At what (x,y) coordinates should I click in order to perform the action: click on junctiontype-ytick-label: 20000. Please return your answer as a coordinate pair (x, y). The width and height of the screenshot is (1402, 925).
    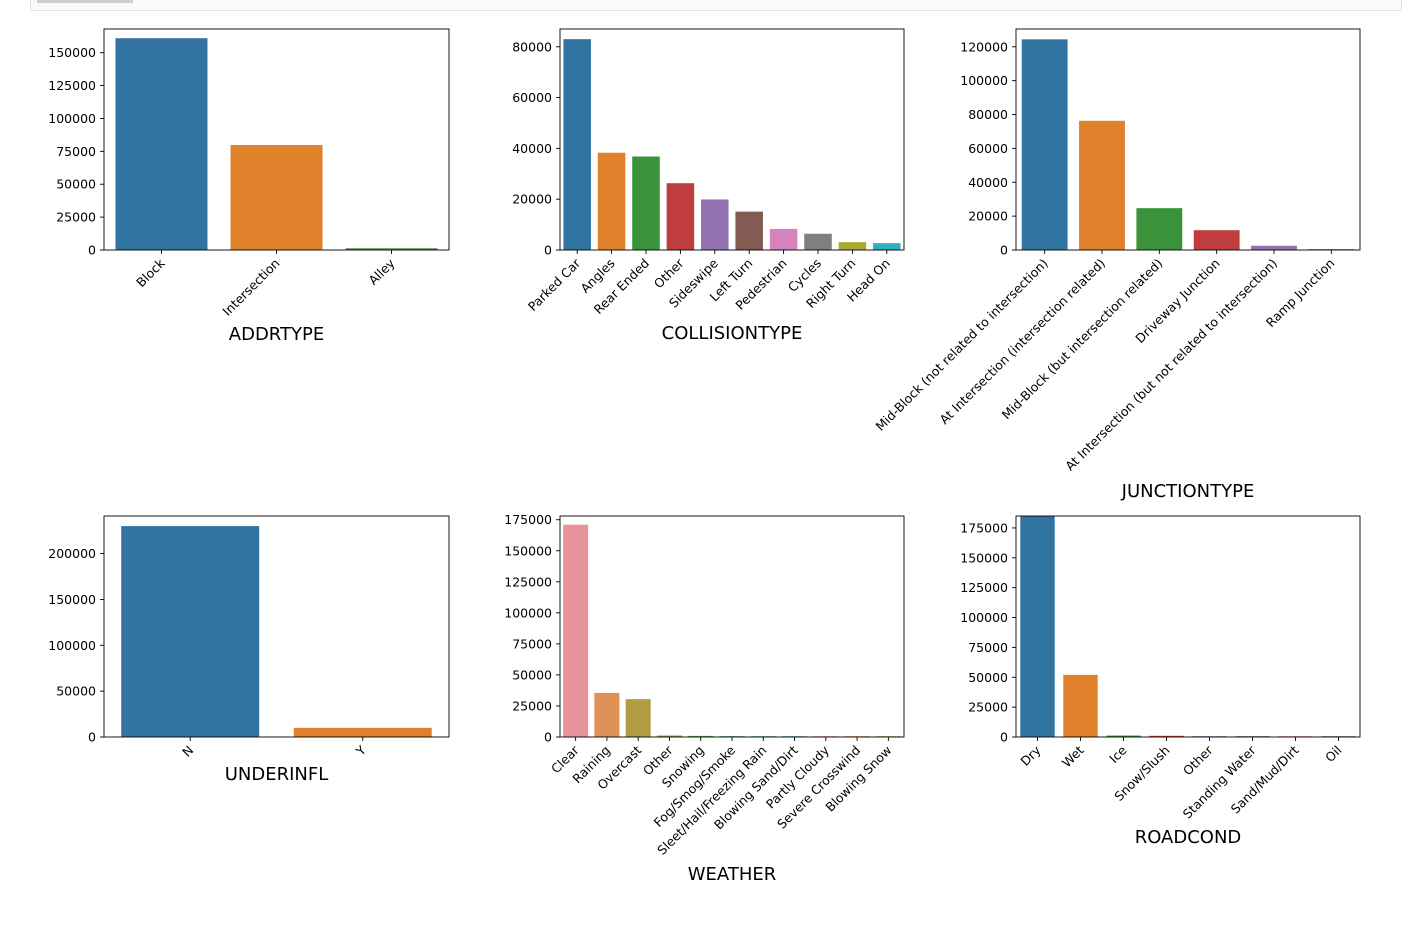
    Looking at the image, I should click on (988, 216).